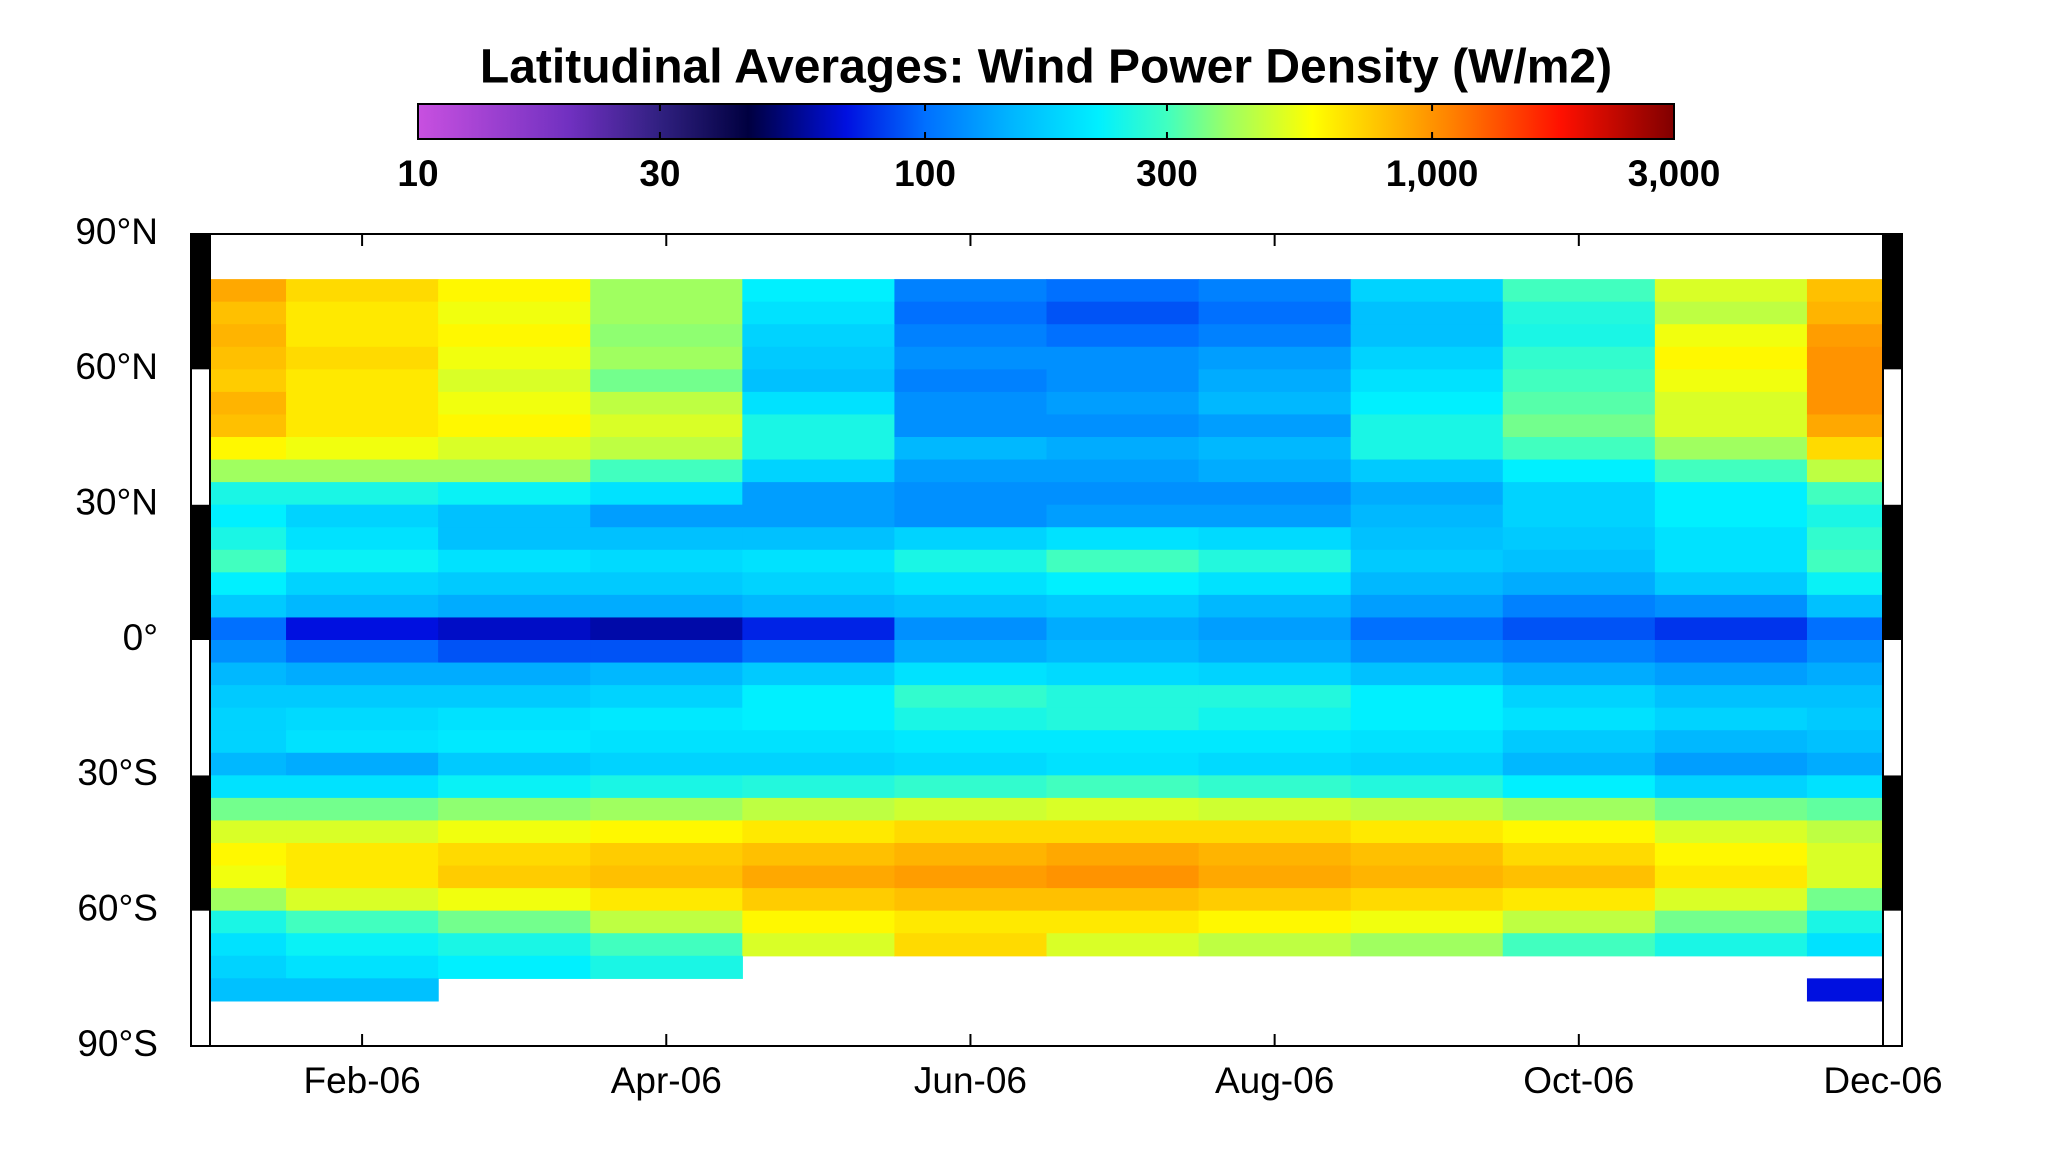 The height and width of the screenshot is (1149, 2069). Describe the element at coordinates (117, 907) in the screenshot. I see `y-tick-label: 60°S` at that location.